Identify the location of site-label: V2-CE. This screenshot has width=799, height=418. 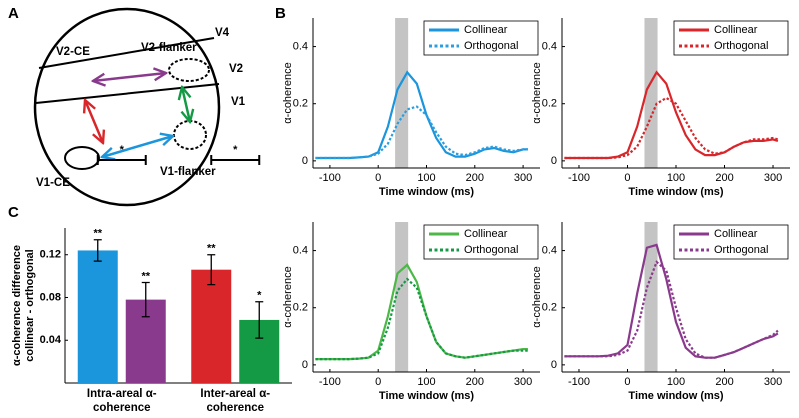
(73, 52).